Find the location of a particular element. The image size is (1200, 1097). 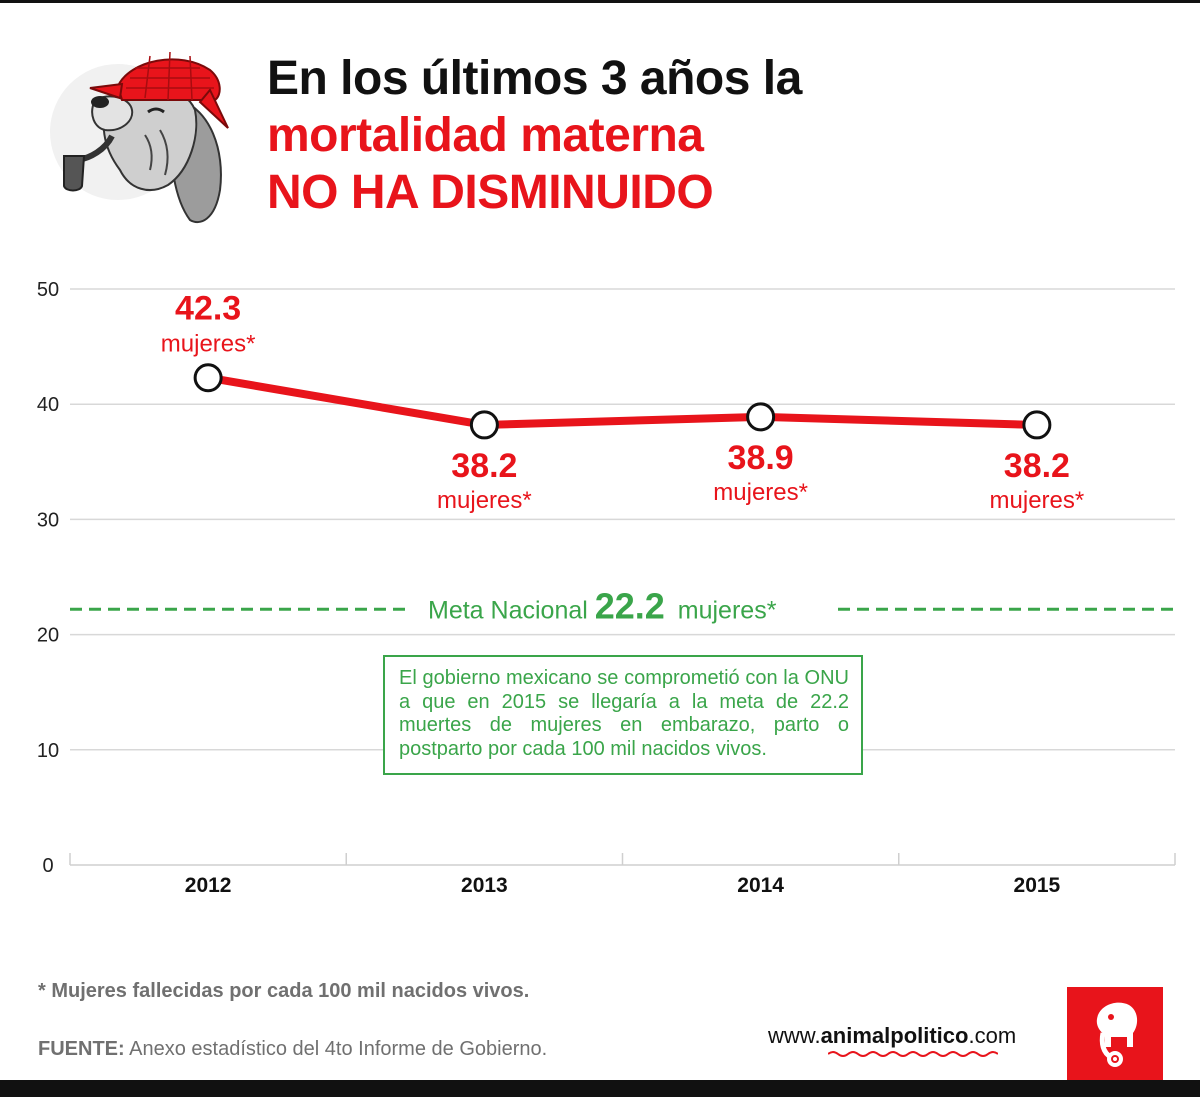

data-label-value: 42.3 is located at coordinates (208, 309).